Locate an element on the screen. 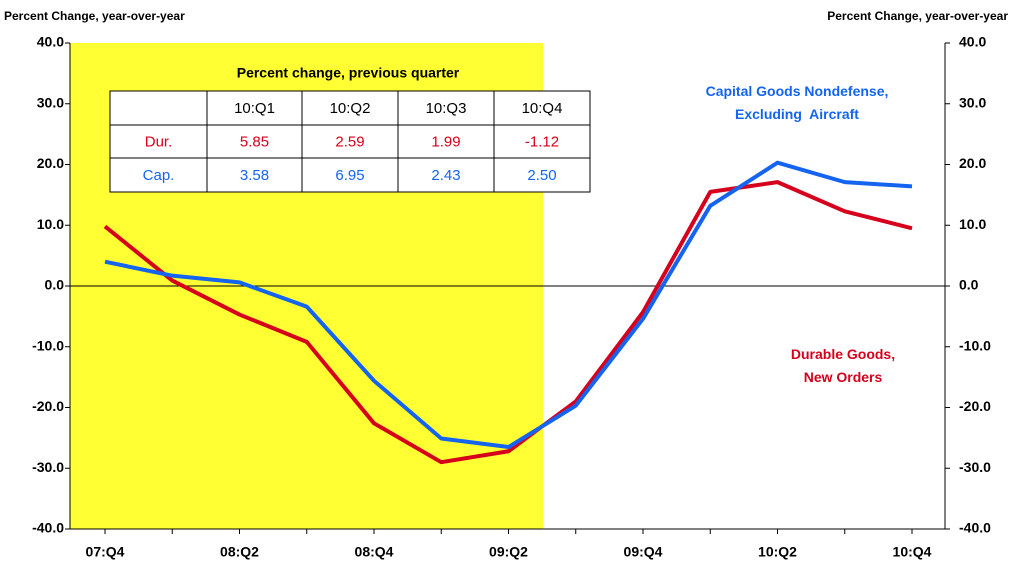  table-cell: 6.95 is located at coordinates (349, 175).